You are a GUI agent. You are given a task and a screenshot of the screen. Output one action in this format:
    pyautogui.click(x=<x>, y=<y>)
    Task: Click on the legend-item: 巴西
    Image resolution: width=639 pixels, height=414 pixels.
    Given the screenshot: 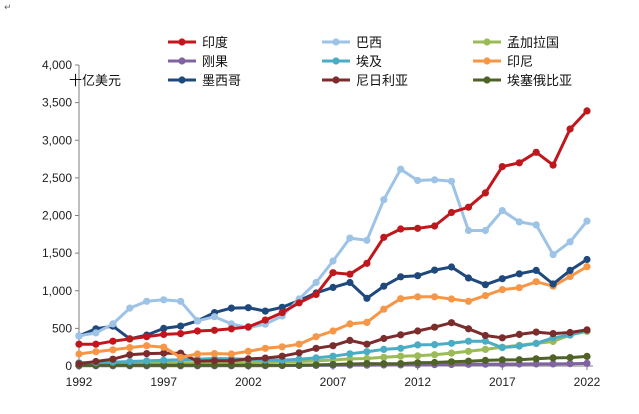 What is the action you would take?
    pyautogui.click(x=352, y=43)
    